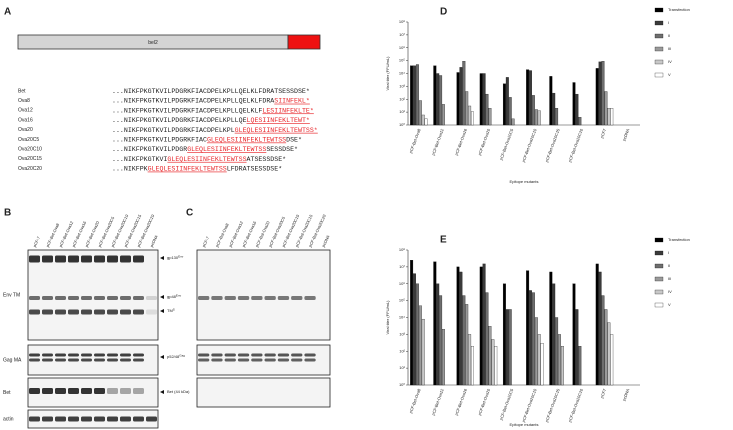  Describe the element at coordinates (153, 43) in the screenshot. I see `gene-label: bel2` at that location.